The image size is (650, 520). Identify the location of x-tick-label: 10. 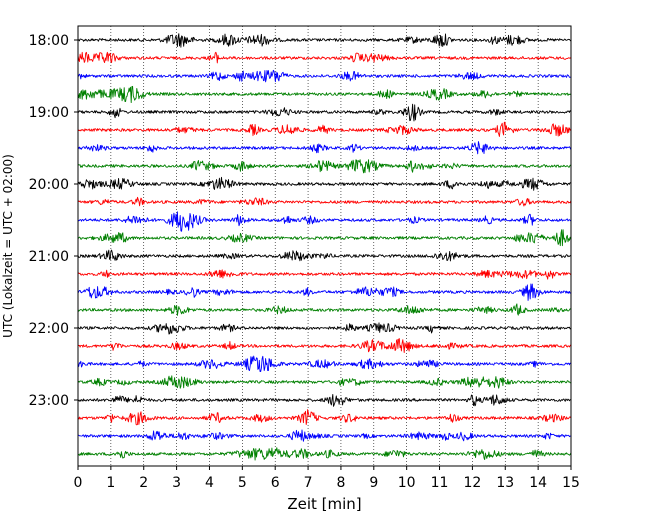
(407, 483).